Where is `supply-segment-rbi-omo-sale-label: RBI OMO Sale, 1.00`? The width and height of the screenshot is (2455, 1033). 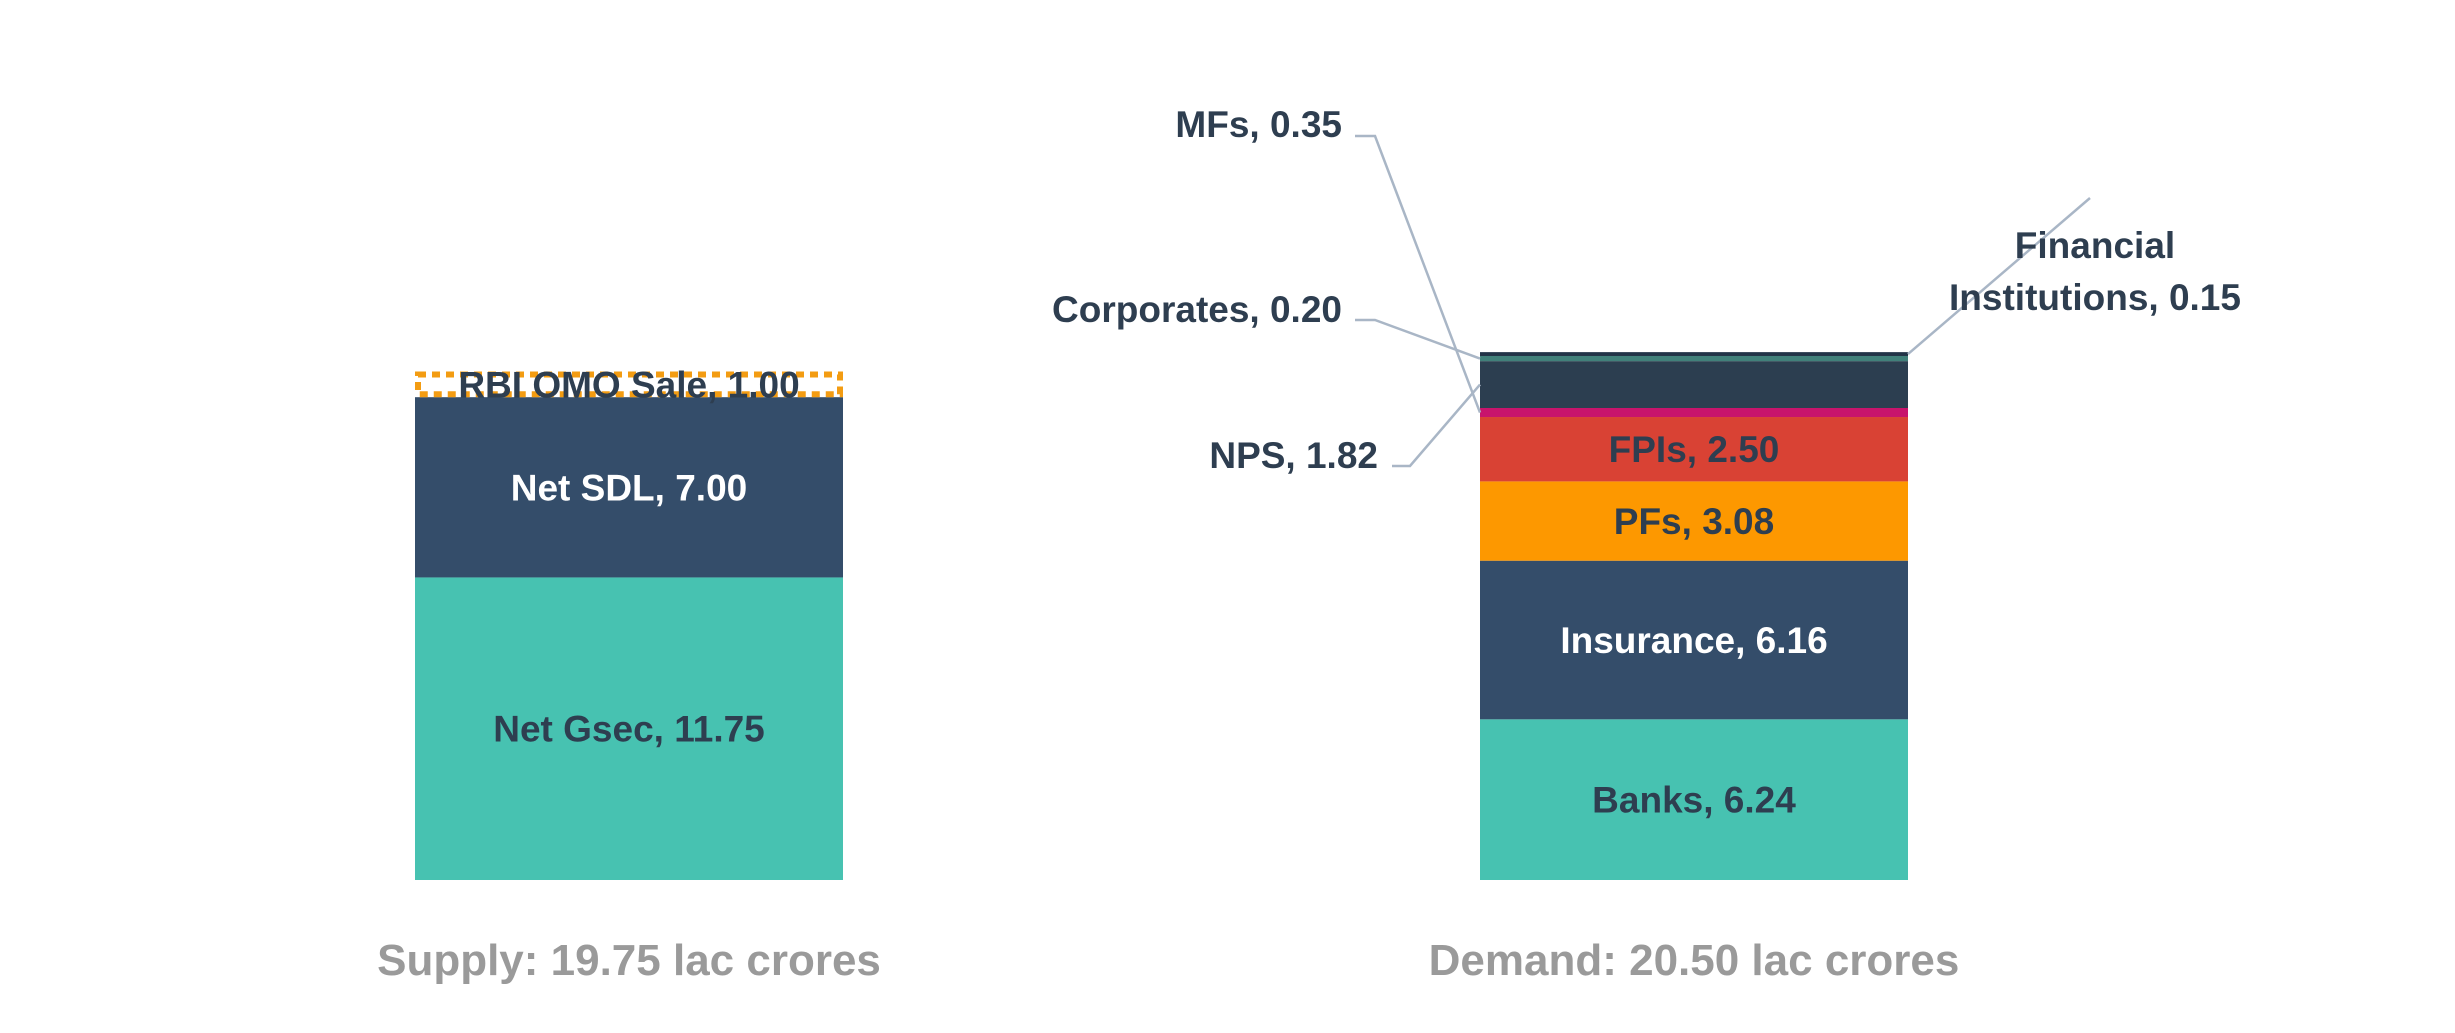 supply-segment-rbi-omo-sale-label: RBI OMO Sale, 1.00 is located at coordinates (628, 384).